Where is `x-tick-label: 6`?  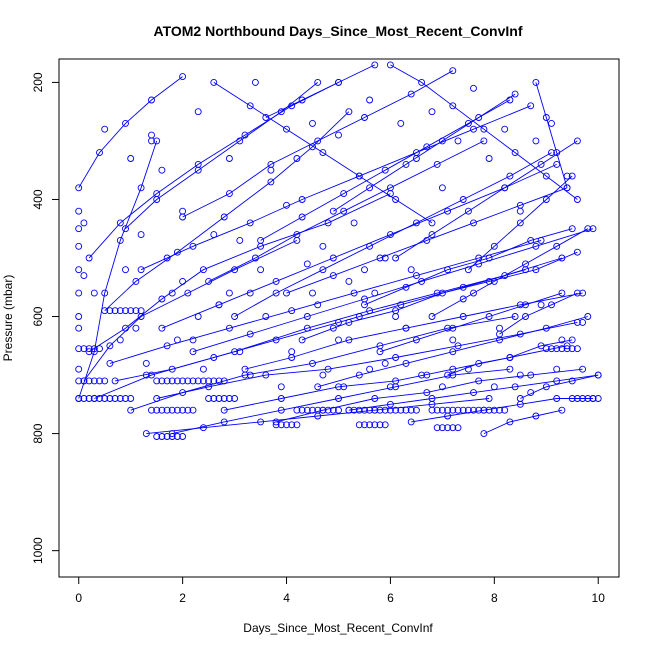
x-tick-label: 6 is located at coordinates (390, 598).